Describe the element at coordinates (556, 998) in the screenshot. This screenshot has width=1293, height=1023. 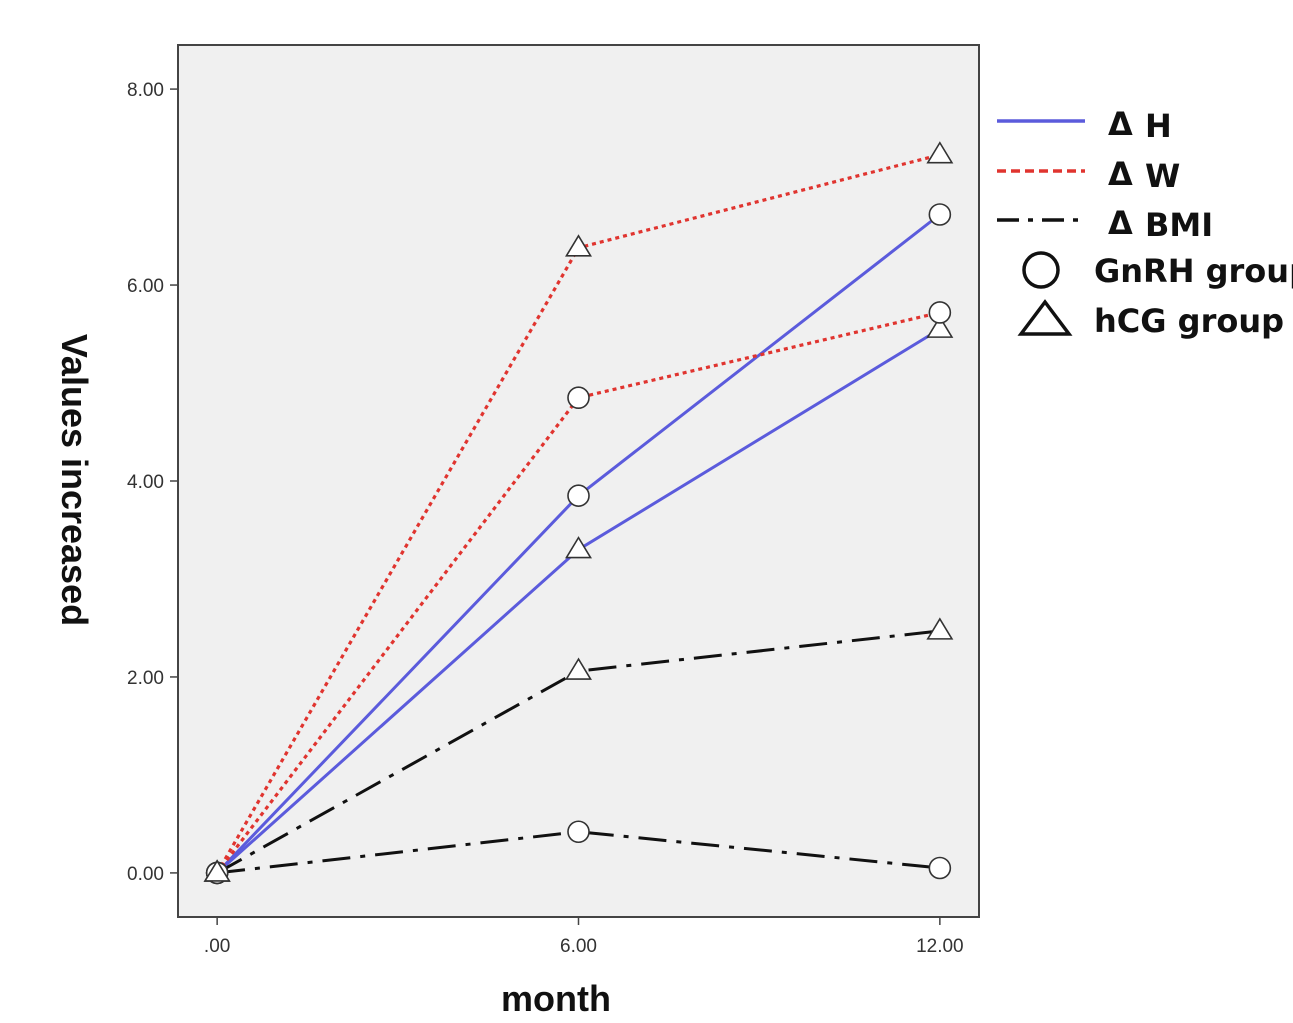
I see `x-axis-title: month` at that location.